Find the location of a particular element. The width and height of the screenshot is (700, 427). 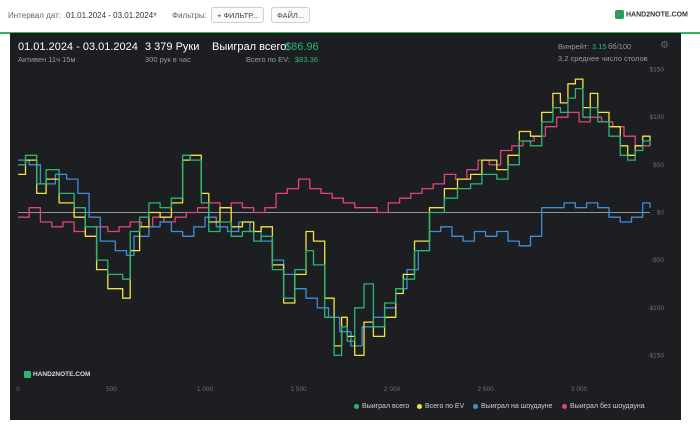

brand-logo-text: HAND2NOTE.COM is located at coordinates (657, 15).